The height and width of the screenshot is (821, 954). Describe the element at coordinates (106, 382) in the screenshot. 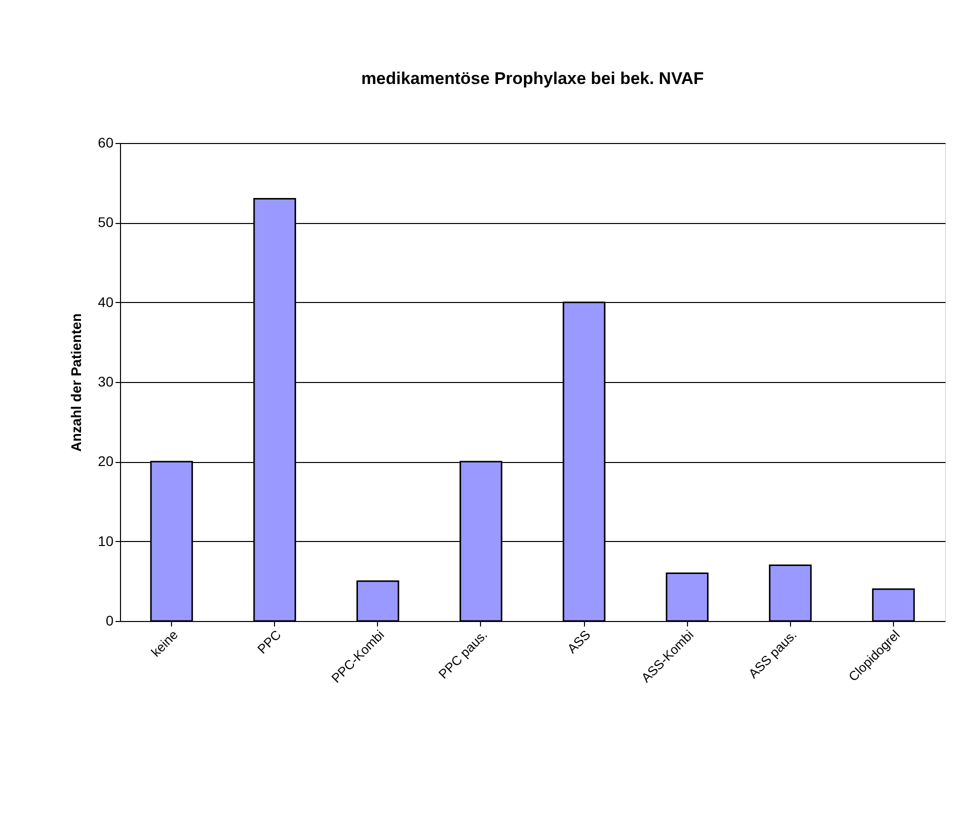

I see `y-tick-label: 30` at that location.